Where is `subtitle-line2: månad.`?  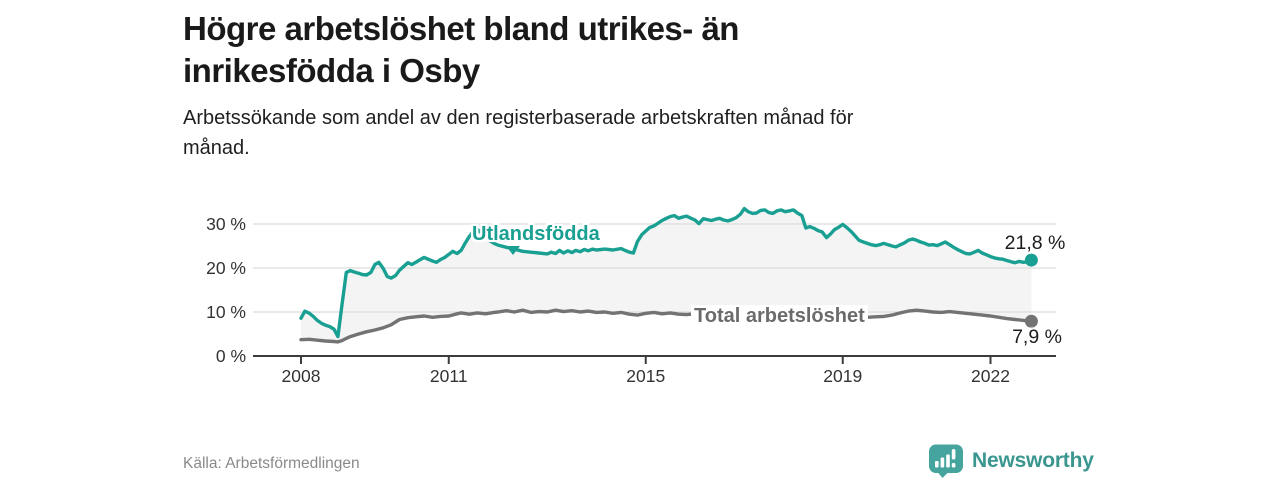
subtitle-line2: månad. is located at coordinates (216, 148).